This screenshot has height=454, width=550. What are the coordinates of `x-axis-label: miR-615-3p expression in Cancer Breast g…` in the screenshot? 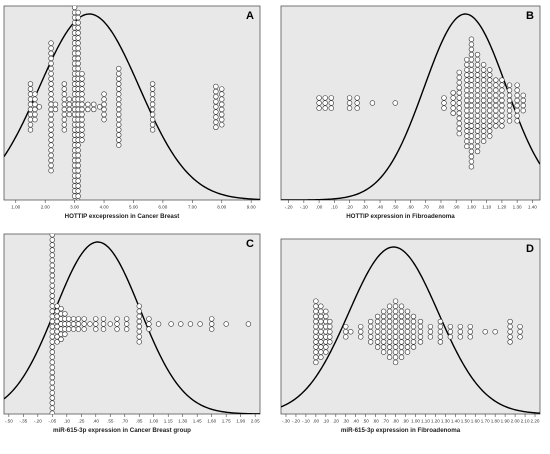 It's located at (122, 430).